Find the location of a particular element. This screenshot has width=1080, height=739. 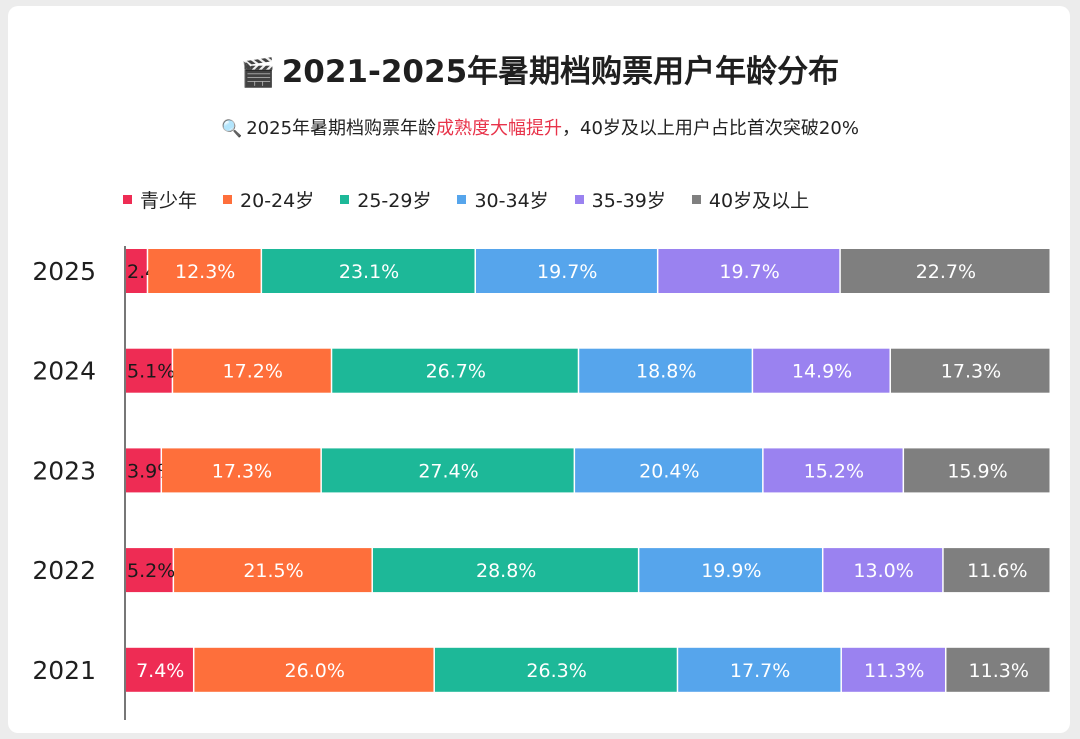

data-label: 19.9% is located at coordinates (731, 571).